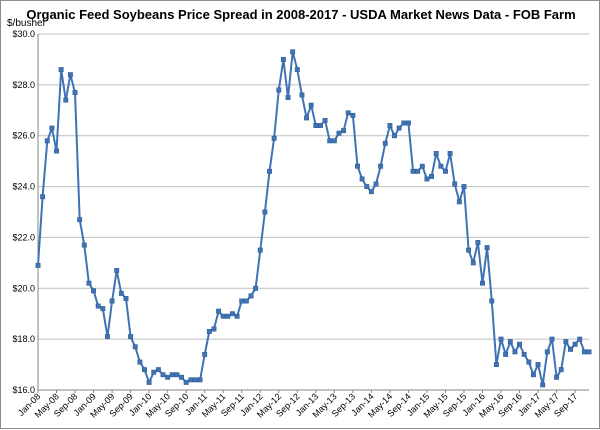 This screenshot has height=430, width=600. What do you see at coordinates (26, 23) in the screenshot?
I see `y-axis-label: $/bushel` at bounding box center [26, 23].